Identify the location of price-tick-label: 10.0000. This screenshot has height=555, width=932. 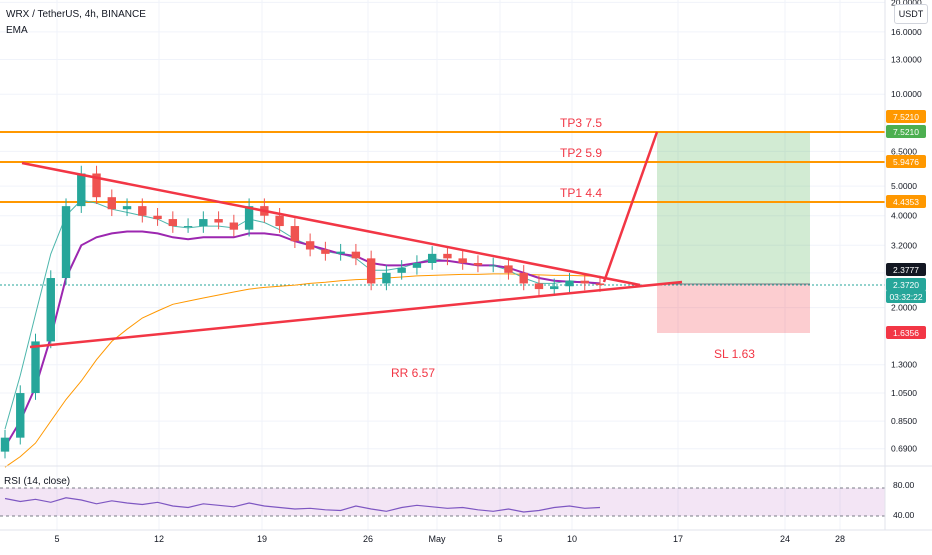
(906, 94).